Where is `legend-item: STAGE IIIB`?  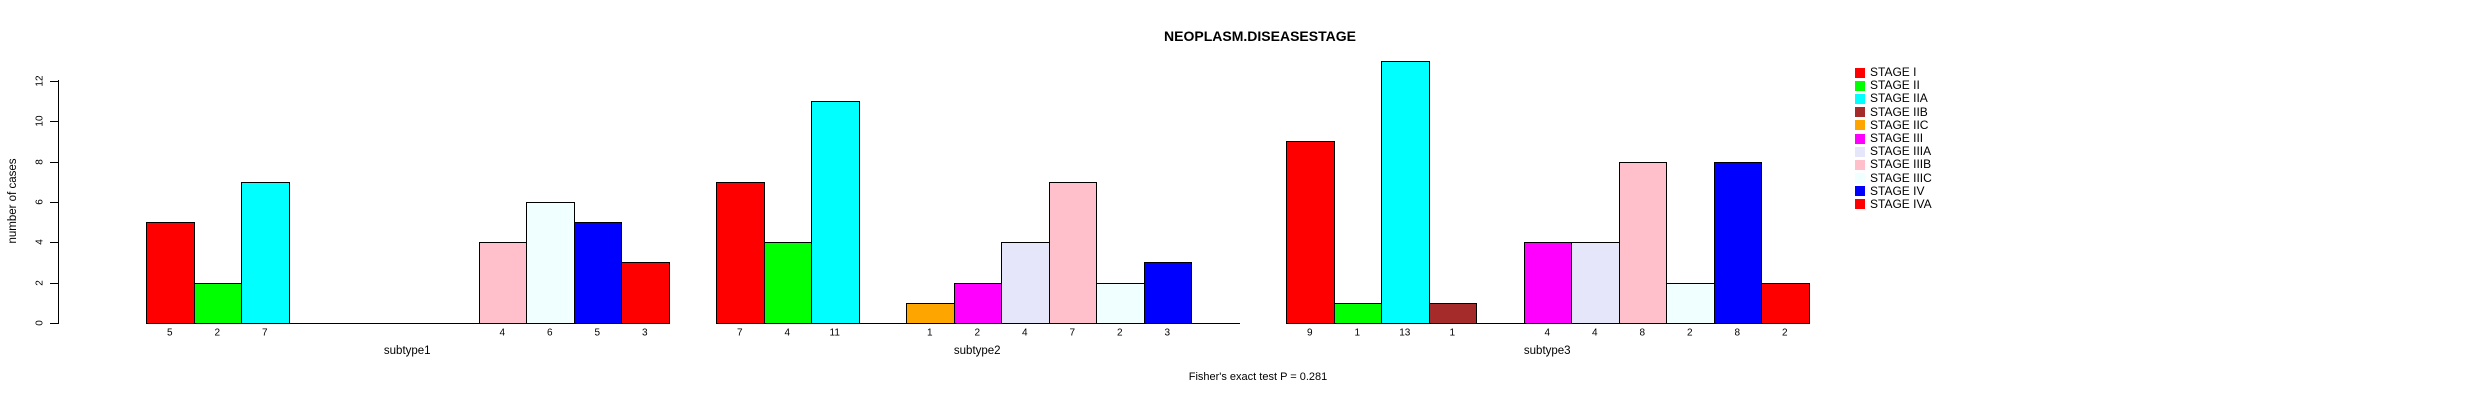 legend-item: STAGE IIIB is located at coordinates (1893, 164).